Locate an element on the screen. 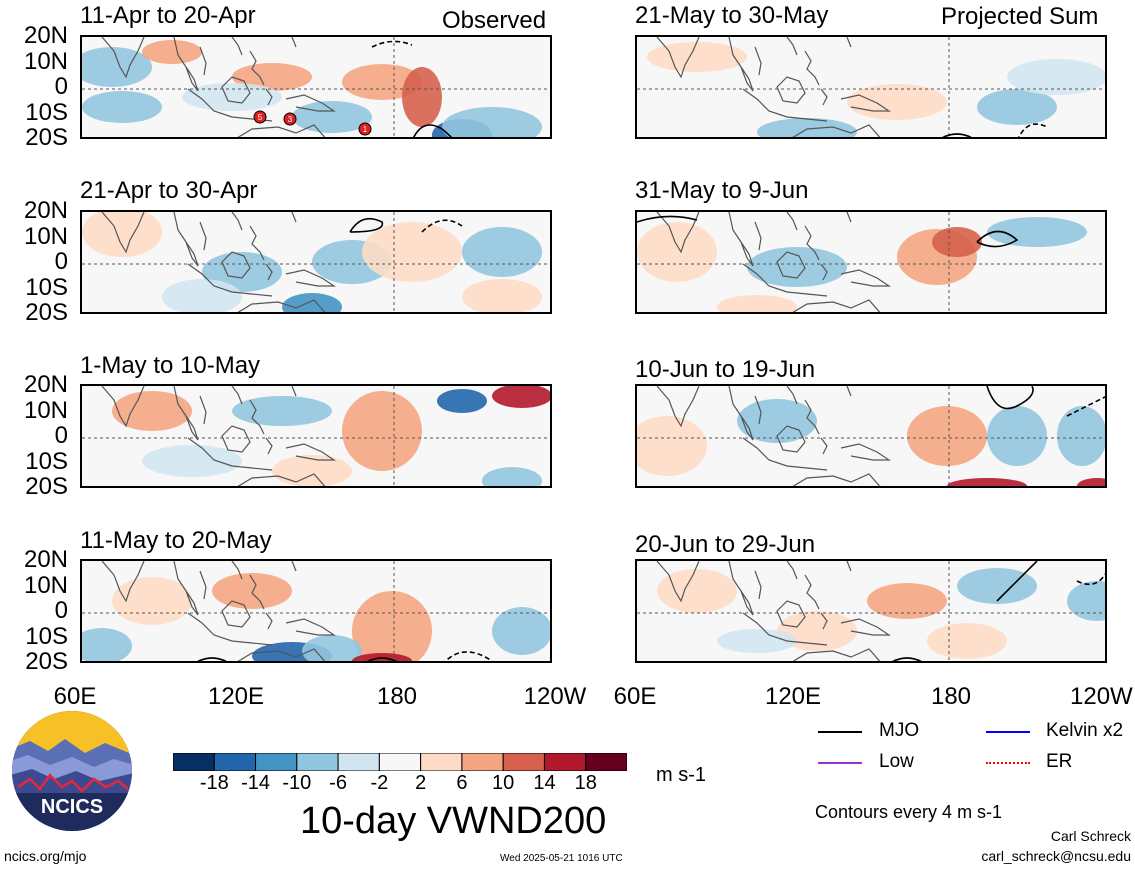 This screenshot has width=1135, height=872. colorbar-tick-label: 14 is located at coordinates (544, 783).